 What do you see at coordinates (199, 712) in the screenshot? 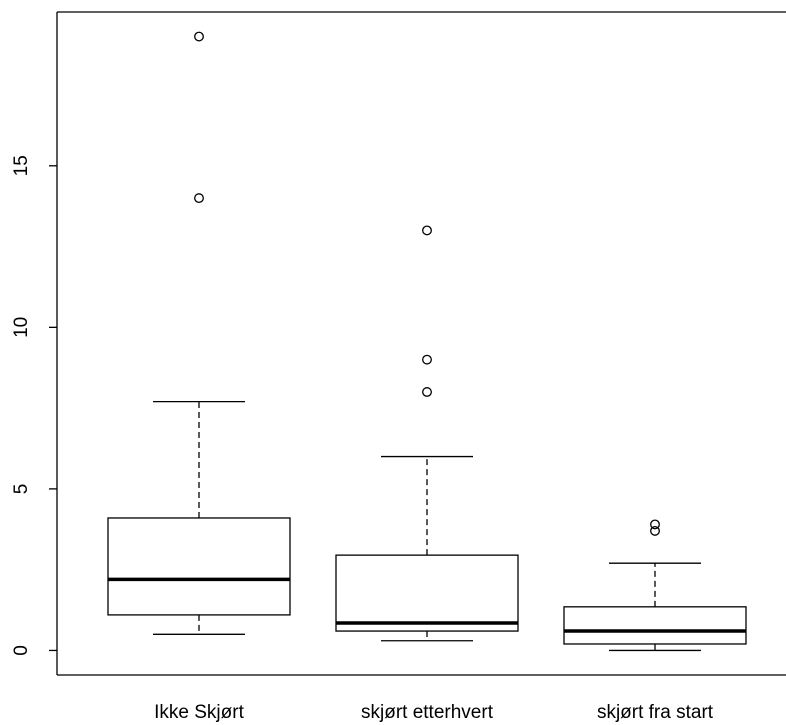
I see `x-tick-label: Ikke Skjørt` at bounding box center [199, 712].